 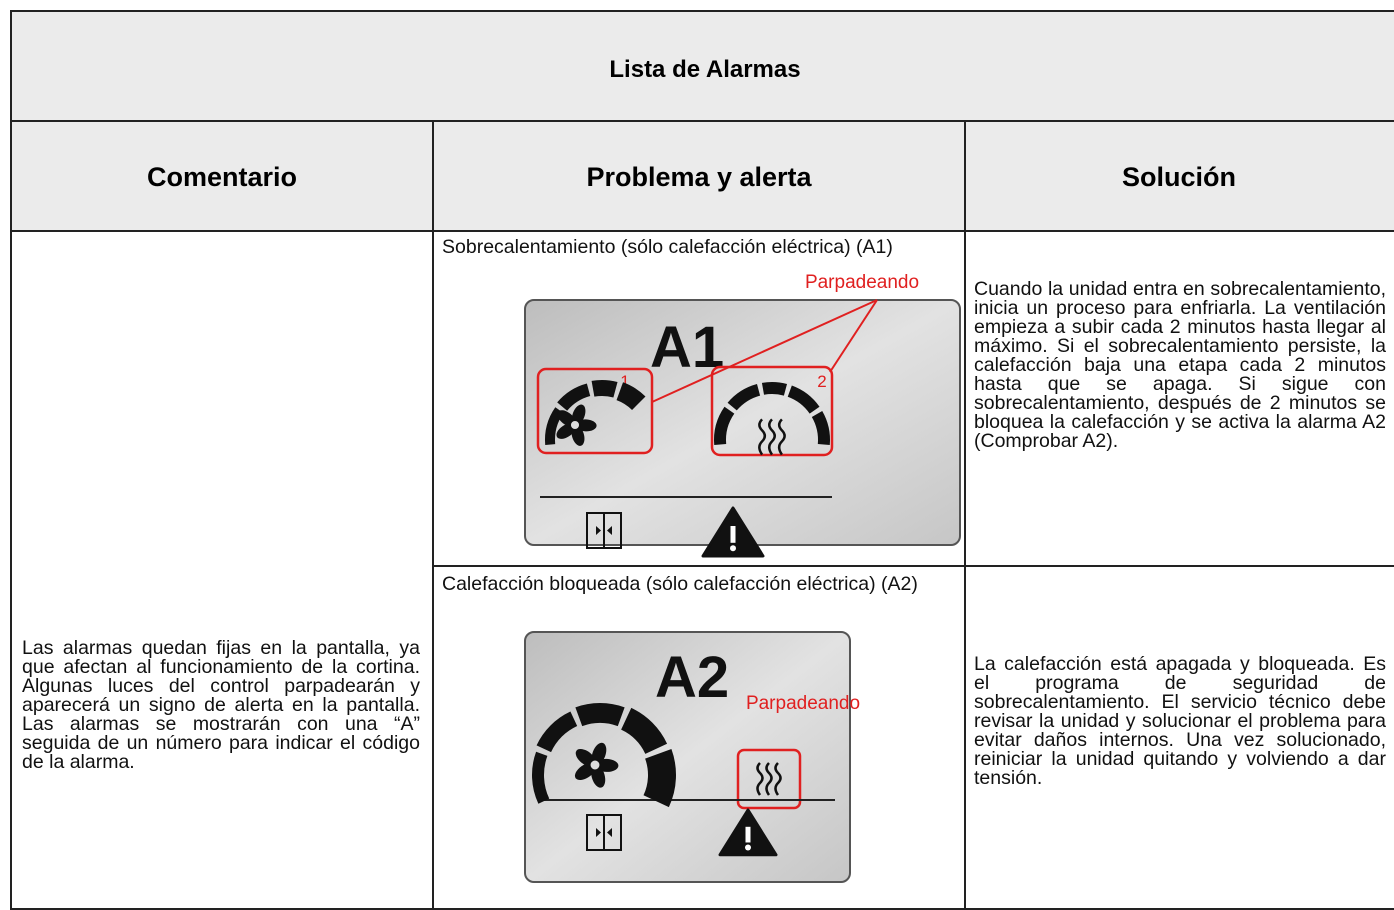 What do you see at coordinates (705, 69) in the screenshot?
I see `table-title: Lista de Alarmas` at bounding box center [705, 69].